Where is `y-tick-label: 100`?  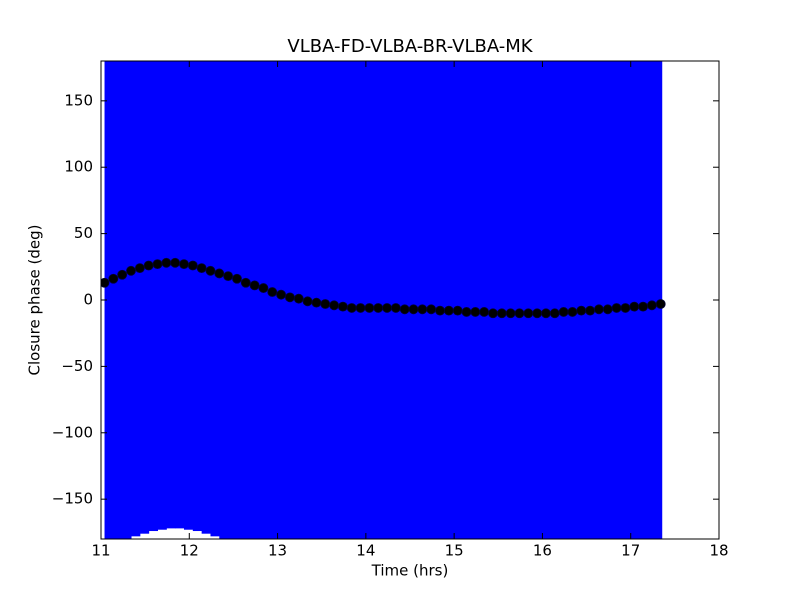
y-tick-label: 100 is located at coordinates (78, 167).